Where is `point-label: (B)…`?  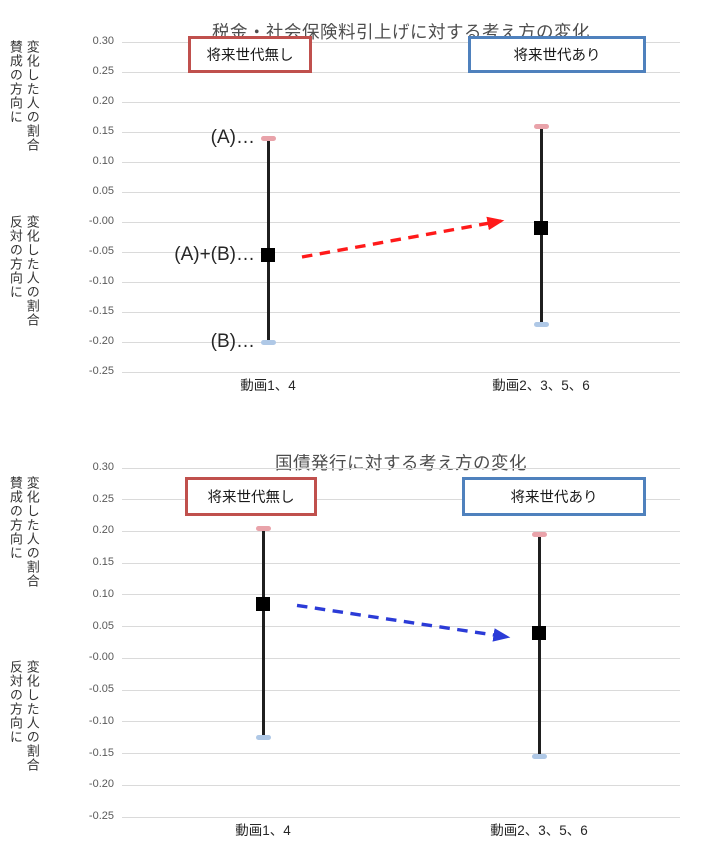
point-label: (B)… is located at coordinates (232, 341).